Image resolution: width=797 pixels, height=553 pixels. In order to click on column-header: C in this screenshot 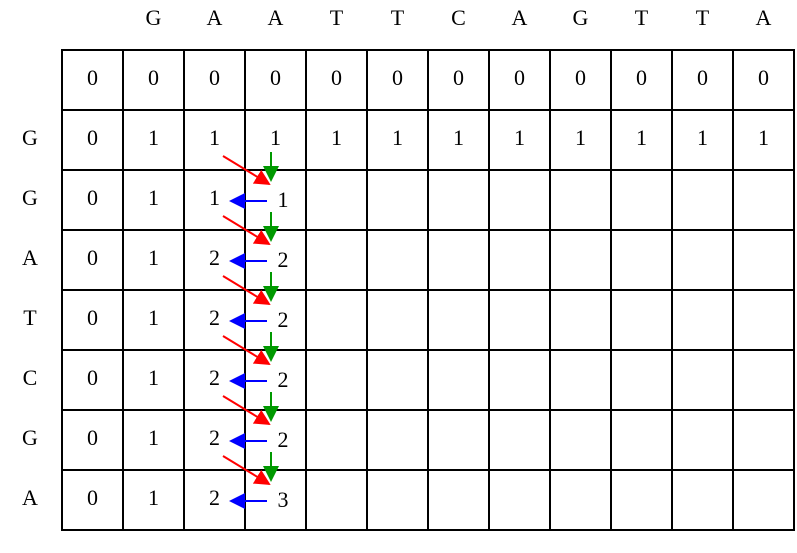, I will do `click(458, 17)`.